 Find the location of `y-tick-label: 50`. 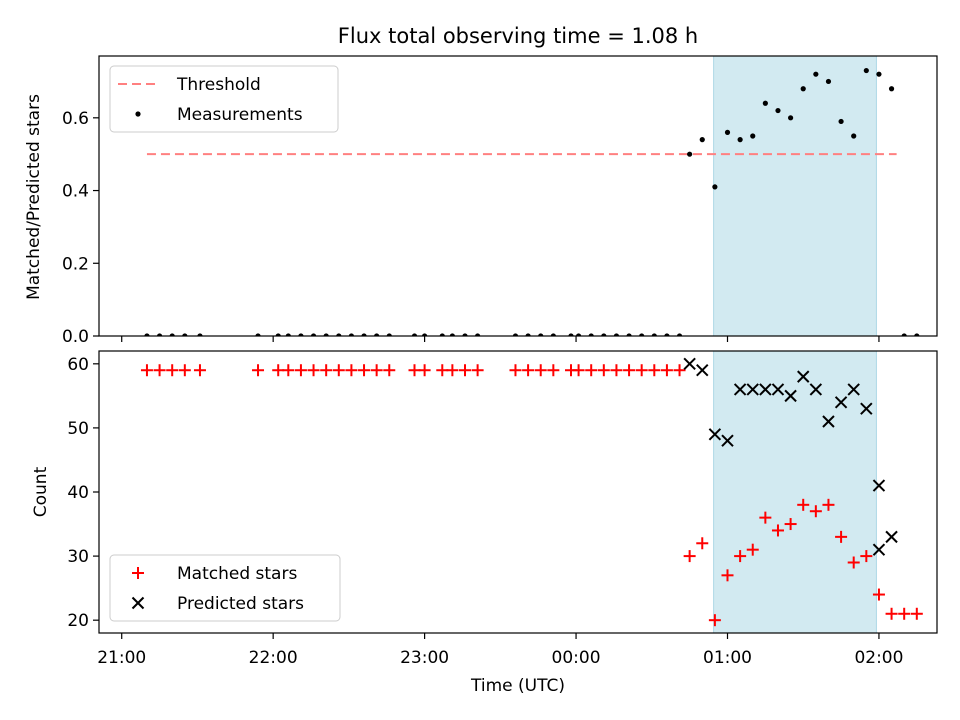

y-tick-label: 50 is located at coordinates (78, 429).